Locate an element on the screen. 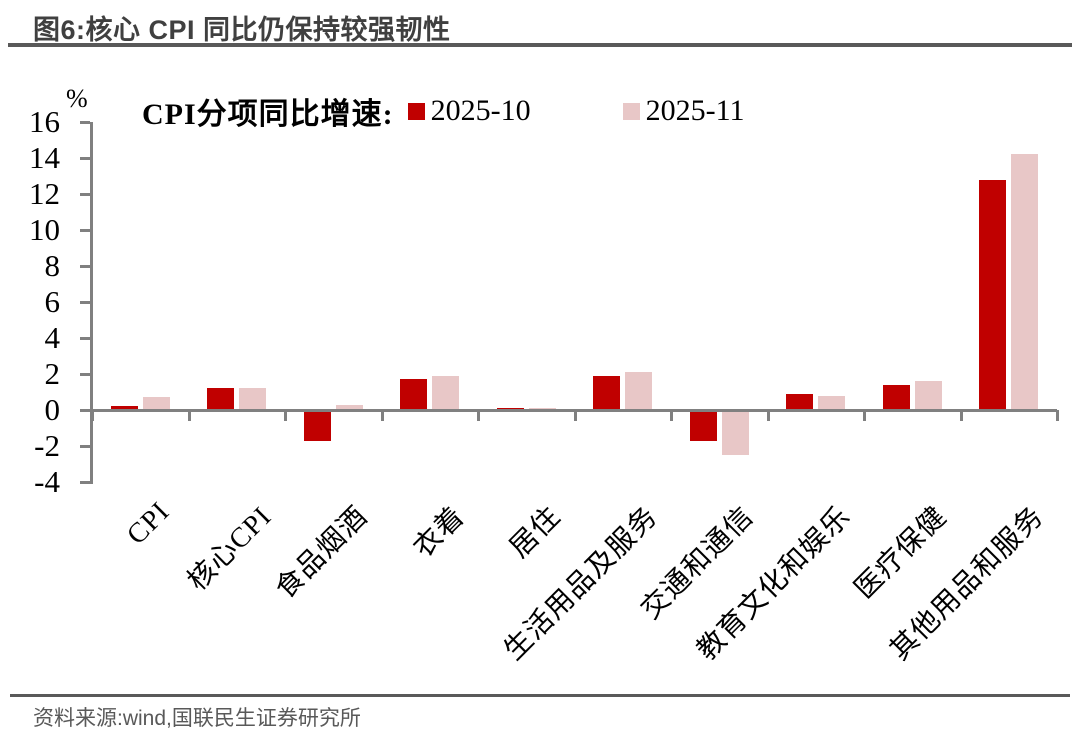 The width and height of the screenshot is (1080, 739). bar-2025-11-核心CPI is located at coordinates (253, 399).